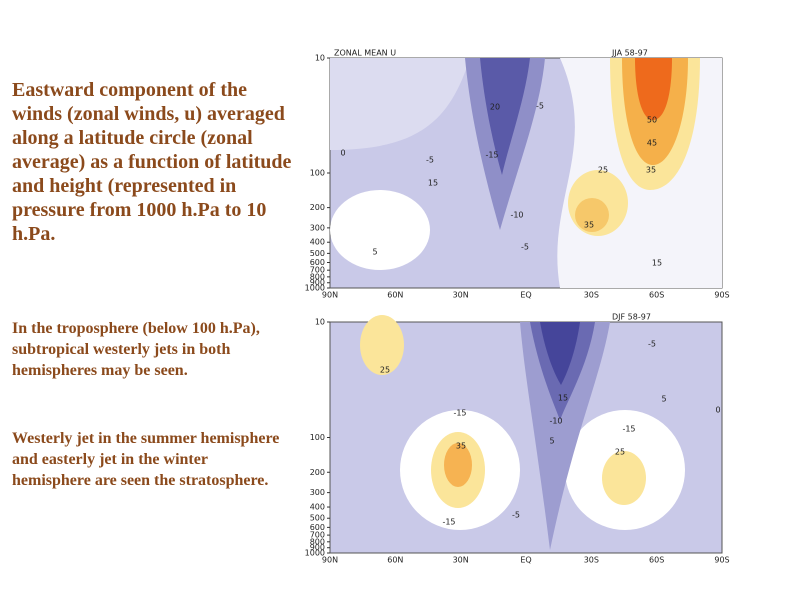 The width and height of the screenshot is (794, 595). What do you see at coordinates (652, 120) in the screenshot?
I see `contour-label: 50` at bounding box center [652, 120].